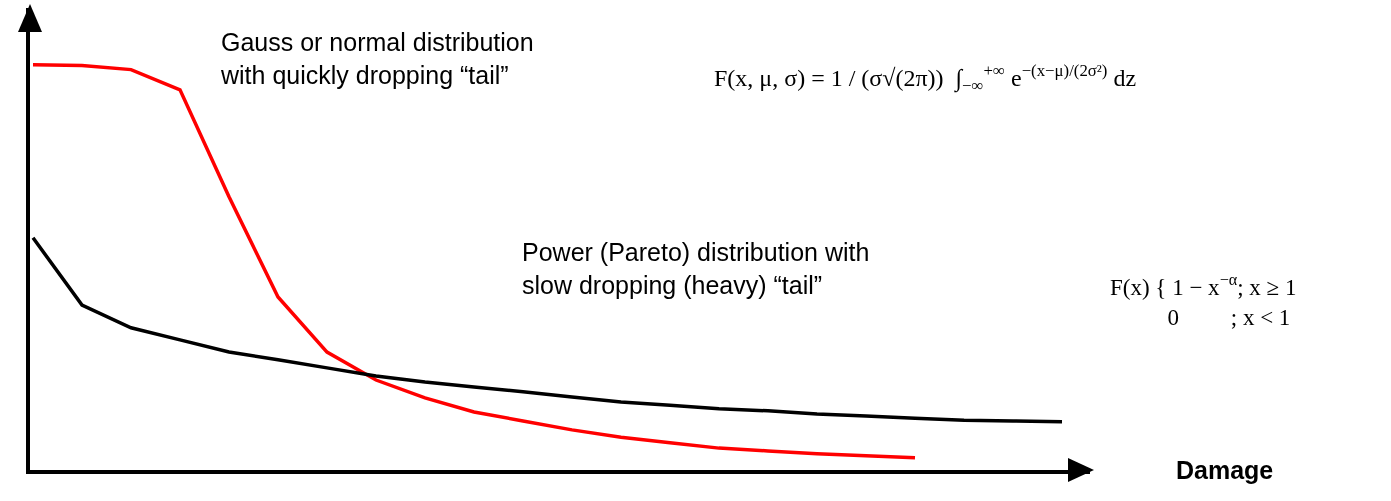 The width and height of the screenshot is (1391, 501). Describe the element at coordinates (1225, 470) in the screenshot. I see `x-axis-title: Damage` at that location.